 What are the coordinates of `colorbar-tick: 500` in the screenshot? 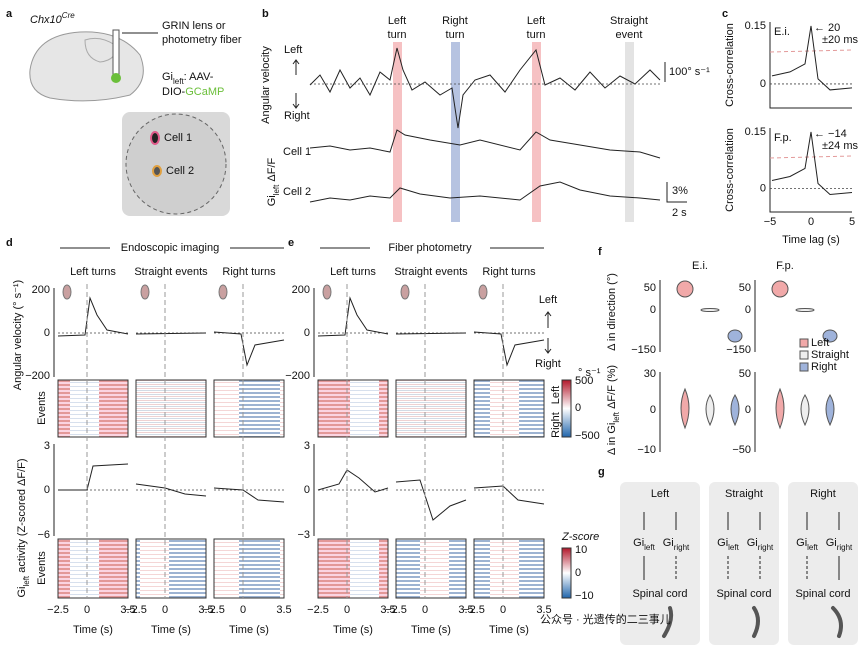 It's located at (584, 381).